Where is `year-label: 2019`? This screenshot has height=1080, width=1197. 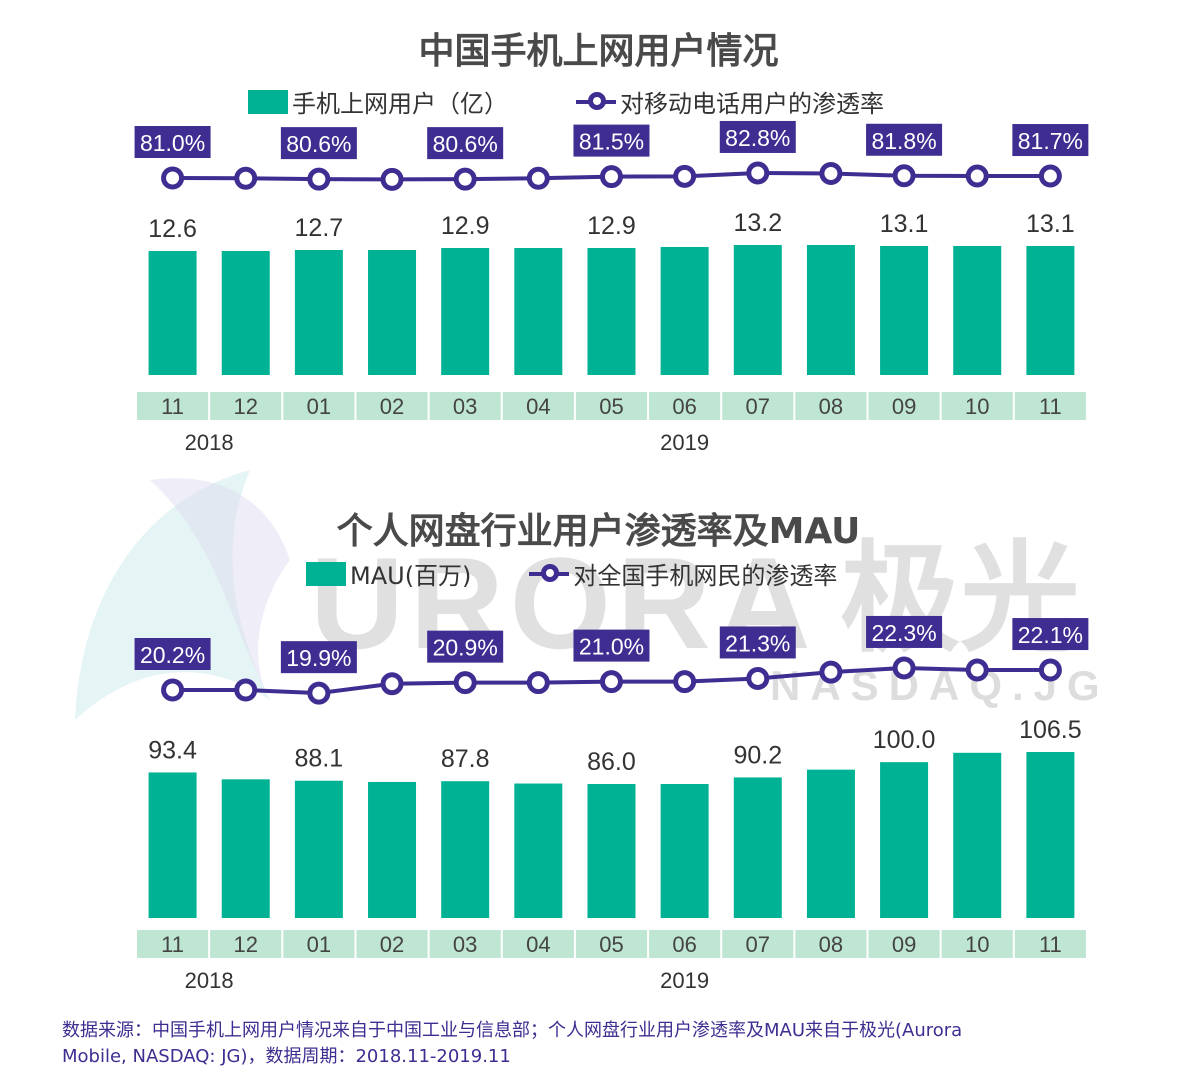 year-label: 2019 is located at coordinates (684, 980).